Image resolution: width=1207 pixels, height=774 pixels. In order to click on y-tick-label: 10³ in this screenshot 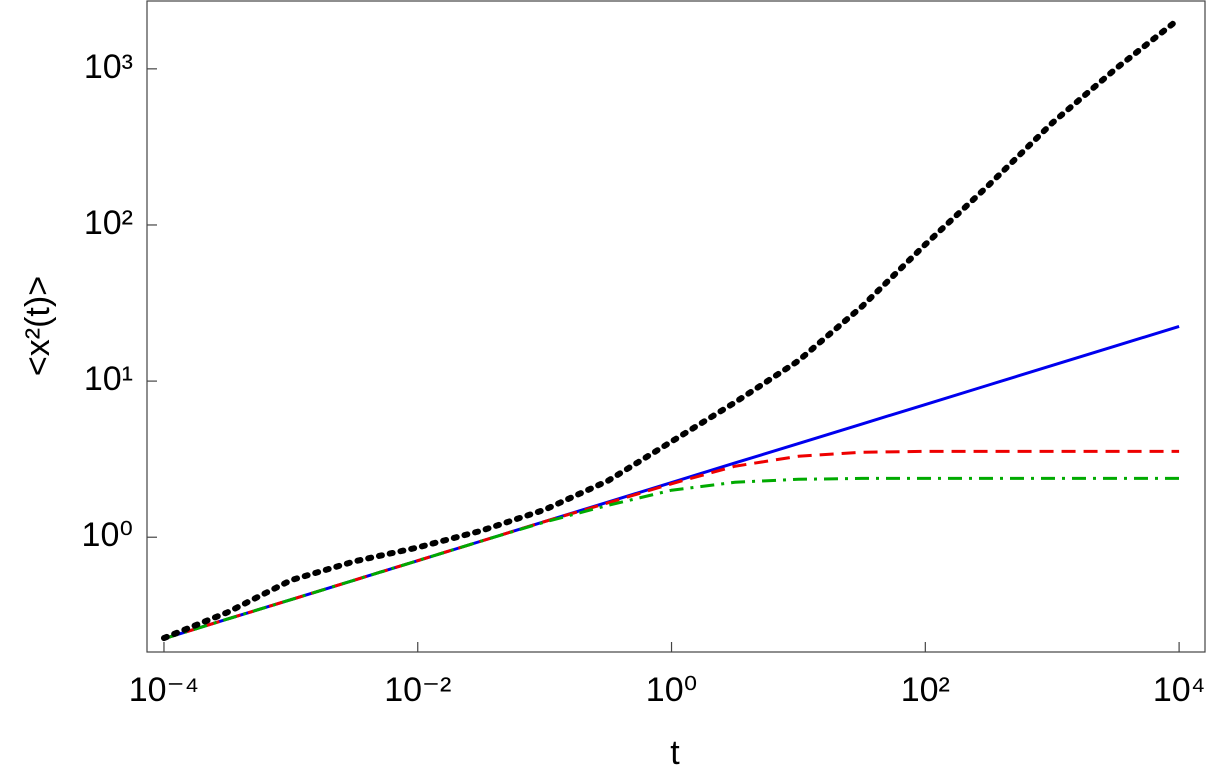, I will do `click(108, 67)`.